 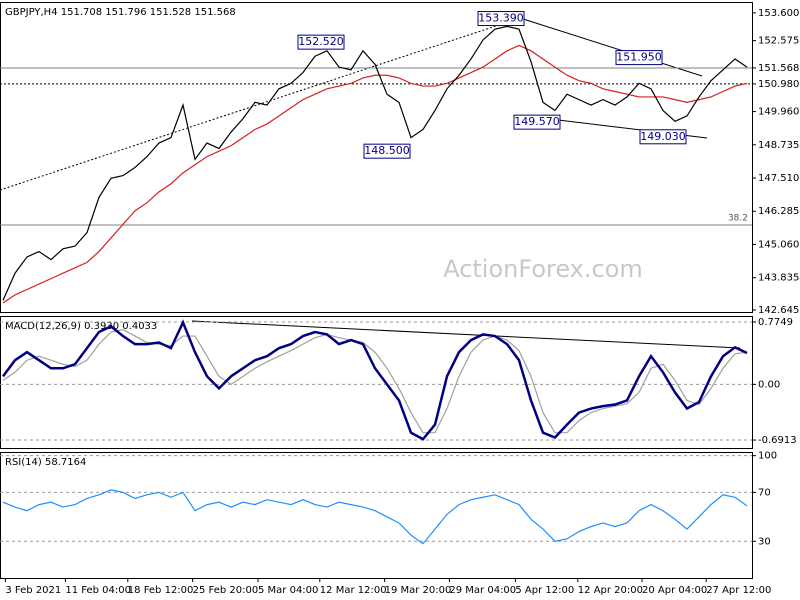 What do you see at coordinates (764, 492) in the screenshot?
I see `y-tick-label: 70` at bounding box center [764, 492].